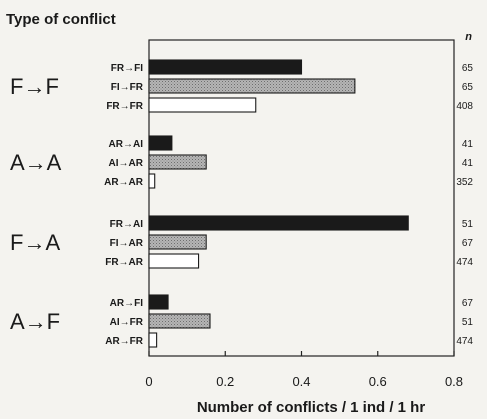  Describe the element at coordinates (127, 322) in the screenshot. I see `bar-label: AI→FR` at that location.